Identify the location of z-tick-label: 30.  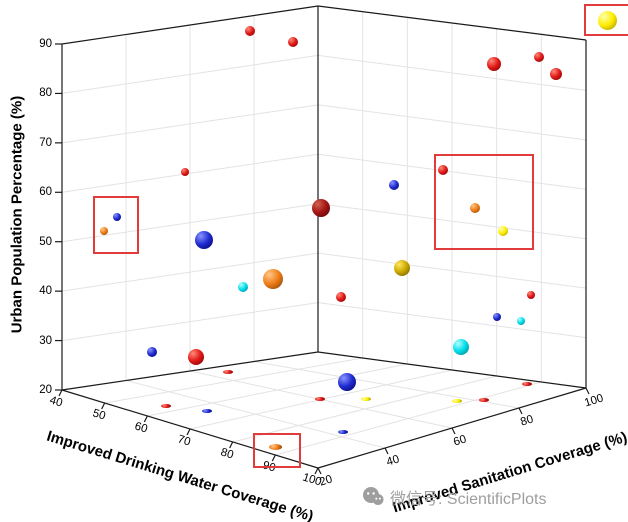
(45, 340).